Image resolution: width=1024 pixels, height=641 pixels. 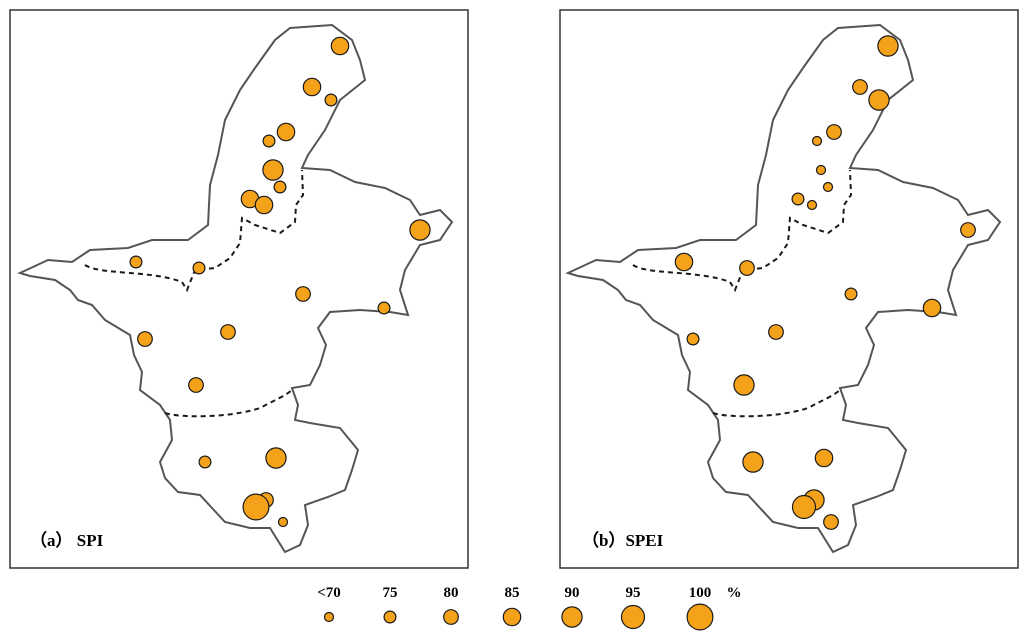 What do you see at coordinates (512, 593) in the screenshot?
I see `legend-label-3: 85` at bounding box center [512, 593].